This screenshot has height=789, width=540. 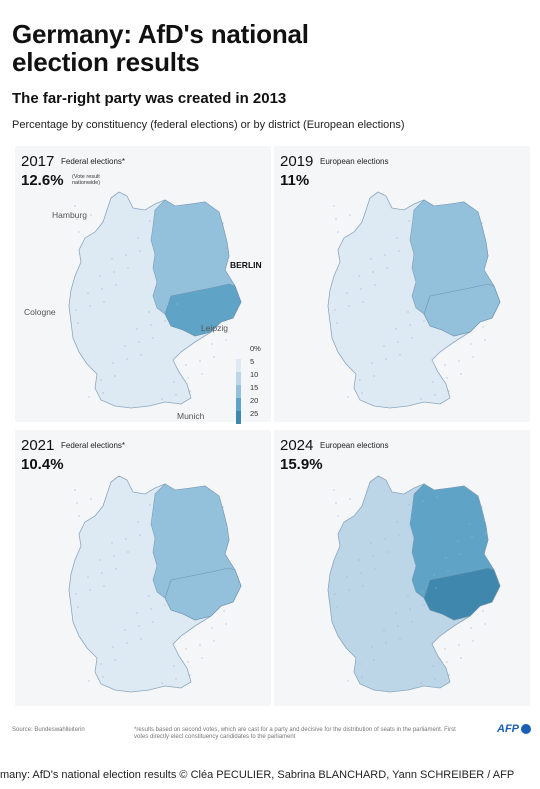 What do you see at coordinates (191, 416) in the screenshot?
I see `city-label-munich: Munich` at bounding box center [191, 416].